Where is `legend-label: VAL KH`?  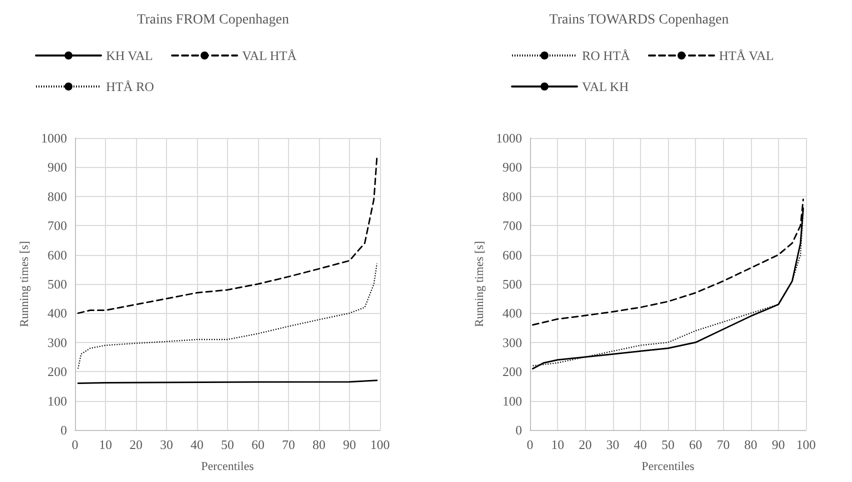
legend-label: VAL KH is located at coordinates (605, 86).